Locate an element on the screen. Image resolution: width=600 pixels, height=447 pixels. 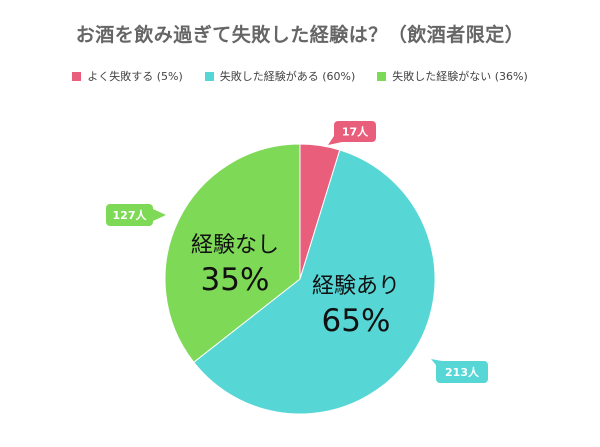
chart-title: お酒を飲み過ぎて失敗した経験は？（飲酒者限定） is located at coordinates (300, 35).